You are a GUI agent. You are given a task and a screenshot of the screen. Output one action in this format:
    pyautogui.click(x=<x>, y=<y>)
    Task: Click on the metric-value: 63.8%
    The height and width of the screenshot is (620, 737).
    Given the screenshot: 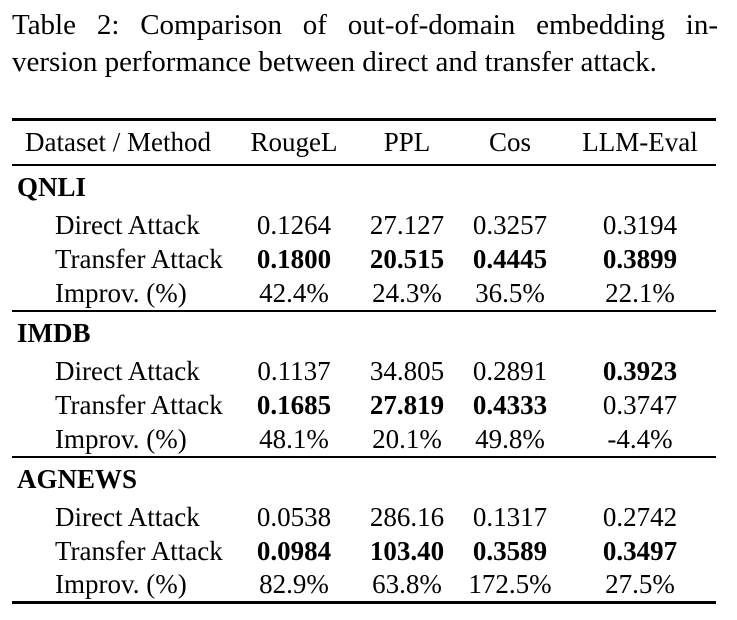 What is the action you would take?
    pyautogui.click(x=407, y=584)
    